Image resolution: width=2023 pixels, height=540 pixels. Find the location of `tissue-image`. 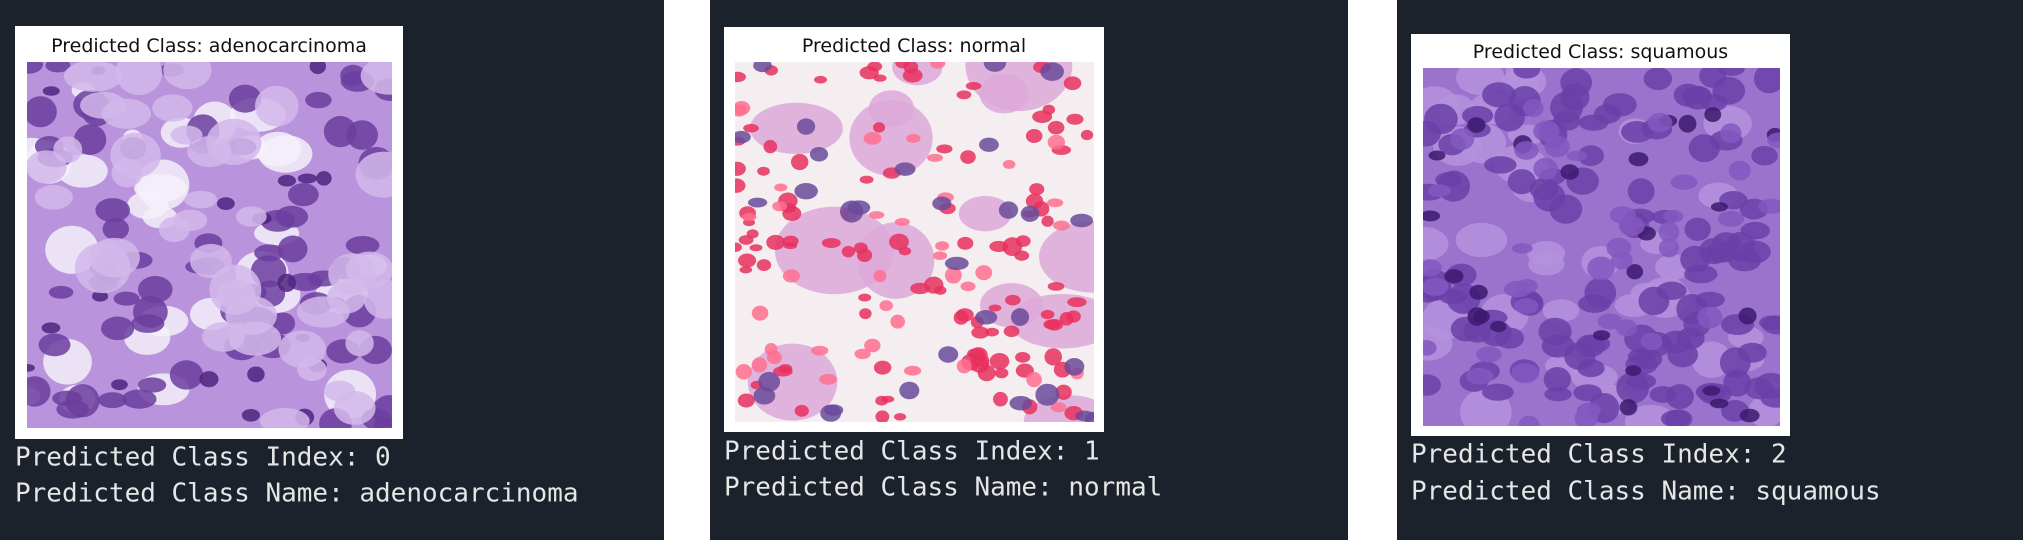

tissue-image is located at coordinates (1601, 247).